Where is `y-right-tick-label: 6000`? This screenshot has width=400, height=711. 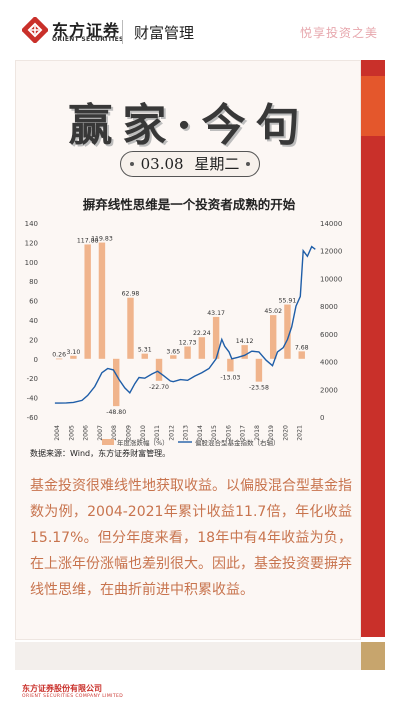 y-right-tick-label: 6000 is located at coordinates (329, 335).